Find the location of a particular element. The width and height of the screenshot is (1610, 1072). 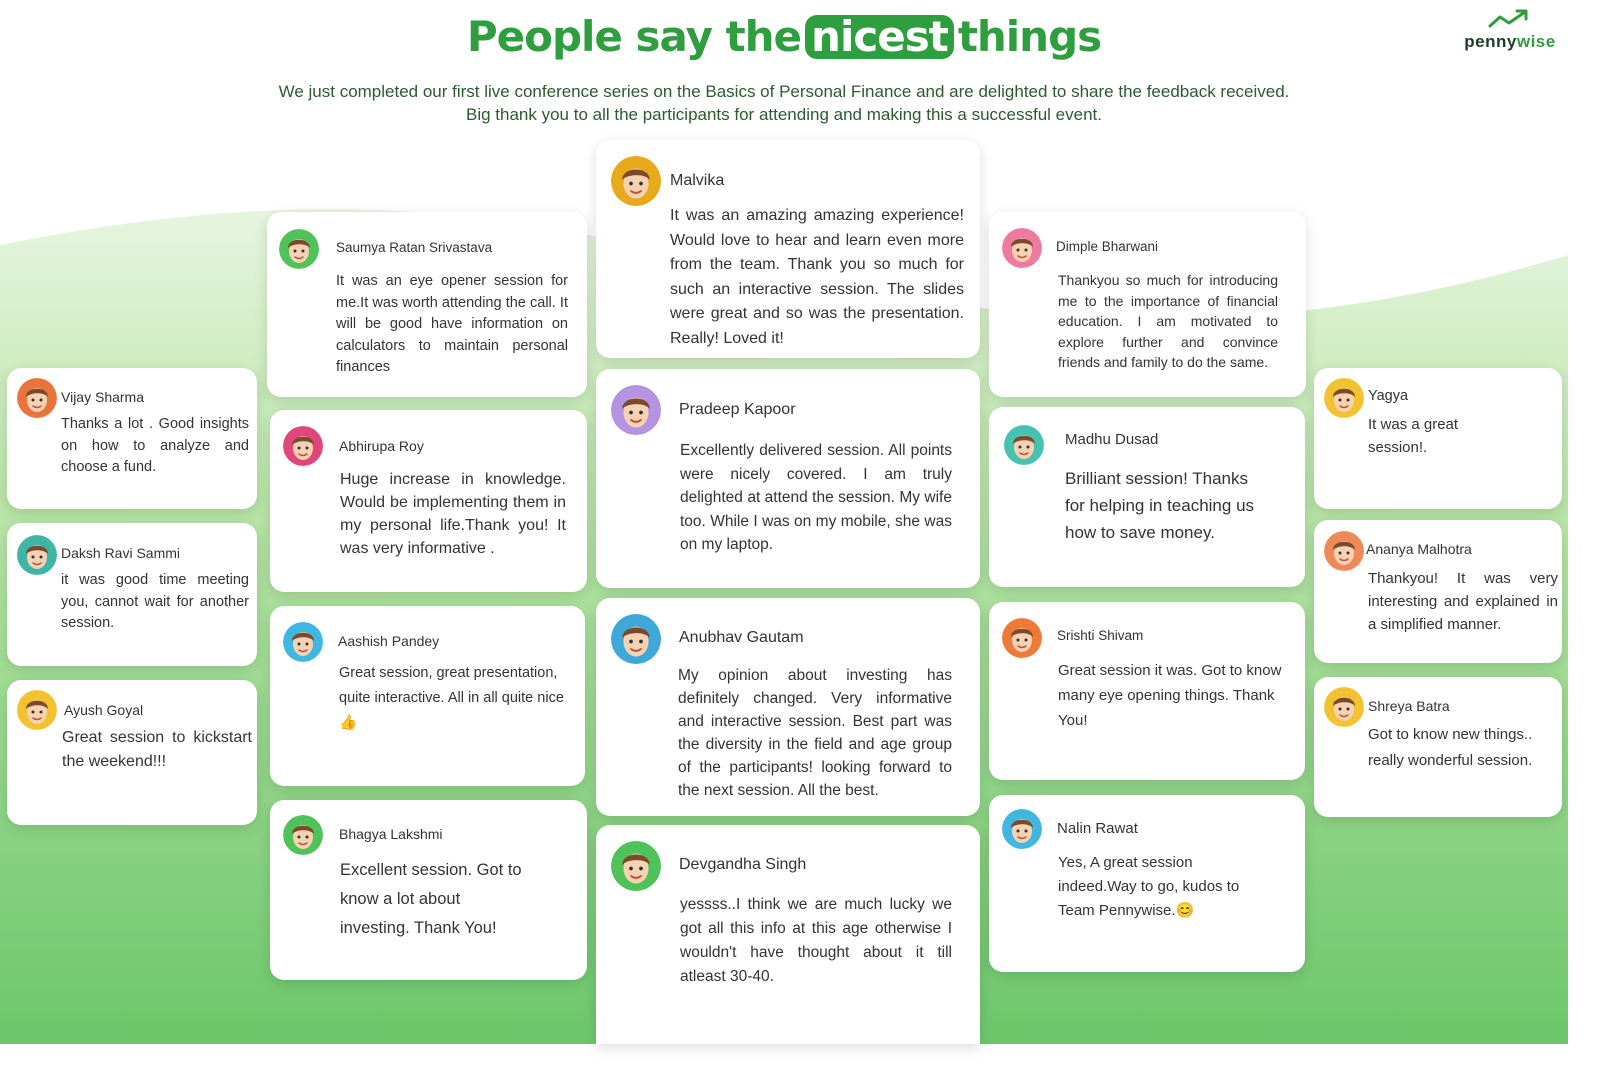

reviewer-name: Vijay Sharma is located at coordinates (103, 397).